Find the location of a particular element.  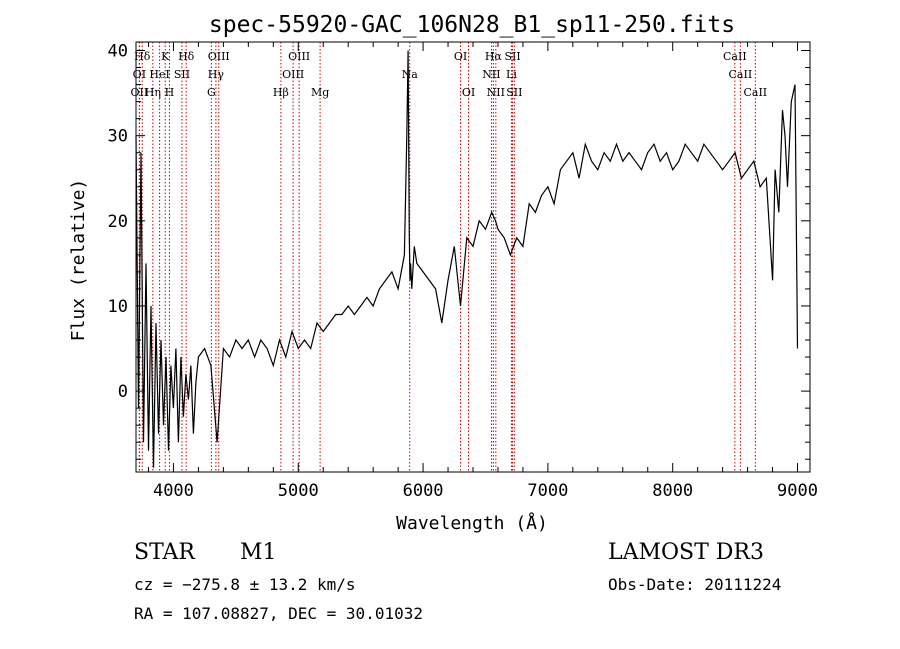

spectral-line-label: Na is located at coordinates (410, 74).